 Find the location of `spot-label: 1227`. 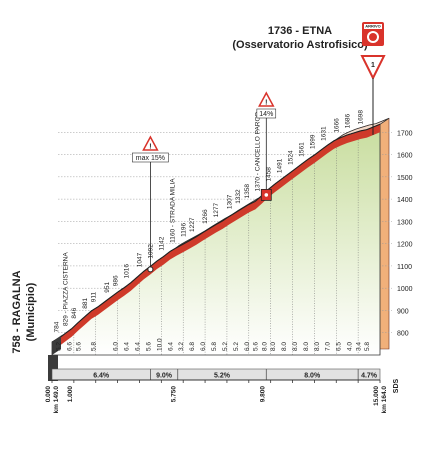

spot-label: 1227 is located at coordinates (192, 224).